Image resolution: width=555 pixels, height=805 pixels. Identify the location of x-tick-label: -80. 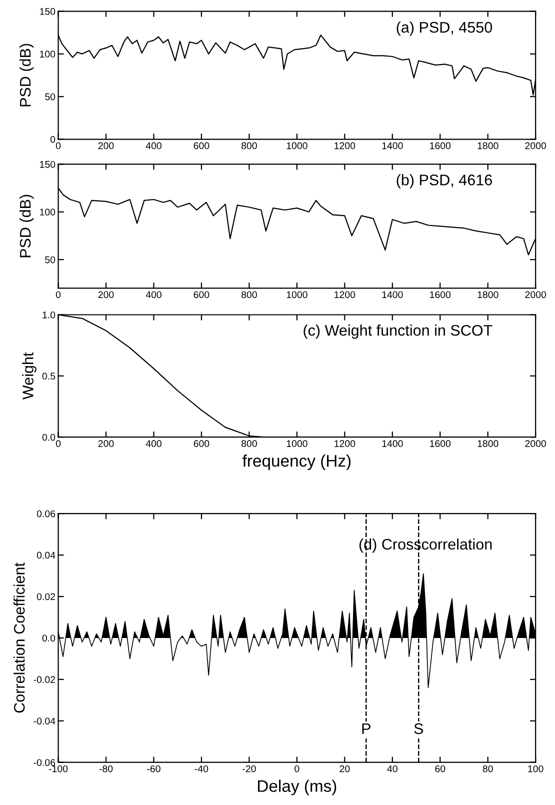
(106, 768).